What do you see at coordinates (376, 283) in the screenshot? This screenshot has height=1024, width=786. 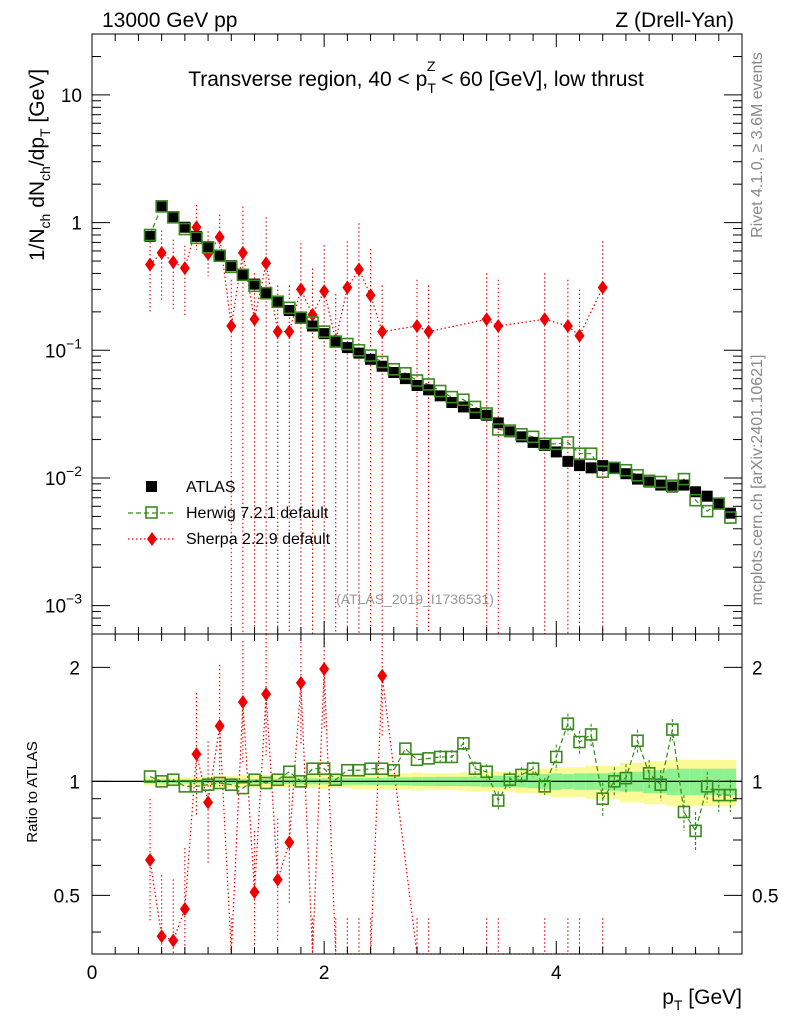 I see `sherpa-main-line` at bounding box center [376, 283].